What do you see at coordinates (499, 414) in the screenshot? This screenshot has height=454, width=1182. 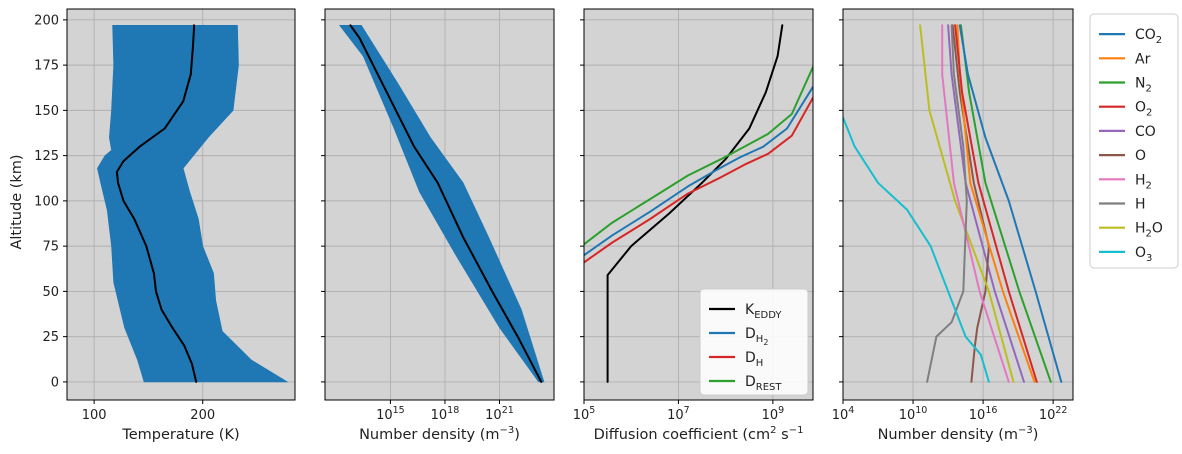 I see `x-tick-label: 10²¹` at bounding box center [499, 414].